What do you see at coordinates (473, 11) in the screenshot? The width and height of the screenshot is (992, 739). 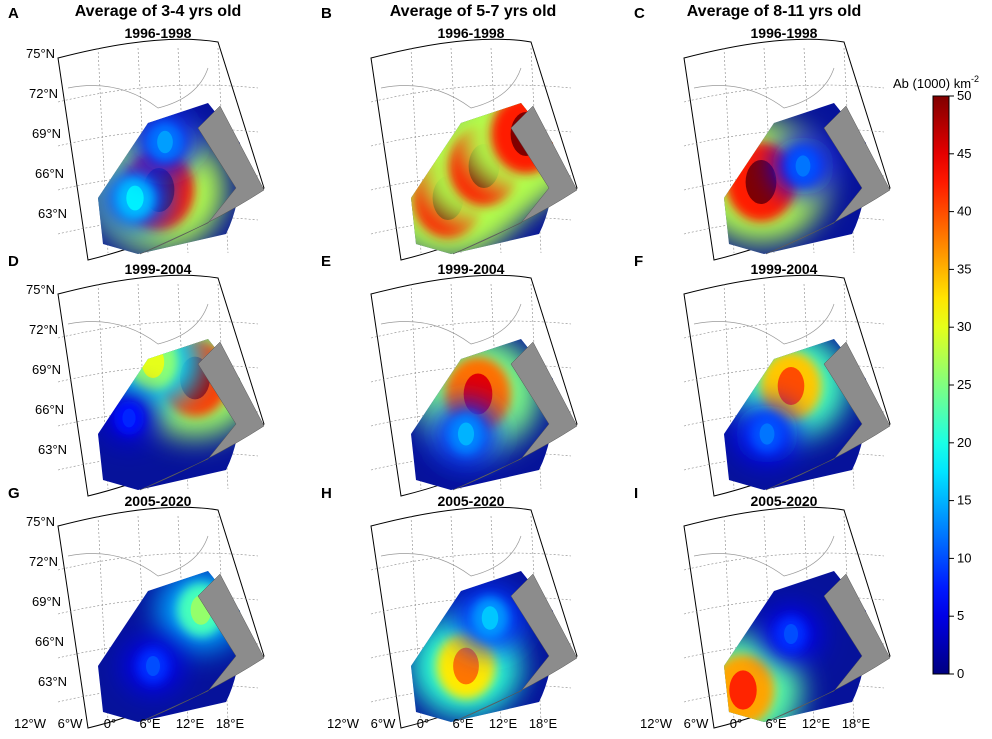 I see `column-title-2: Average of 5-7 yrs old` at bounding box center [473, 11].